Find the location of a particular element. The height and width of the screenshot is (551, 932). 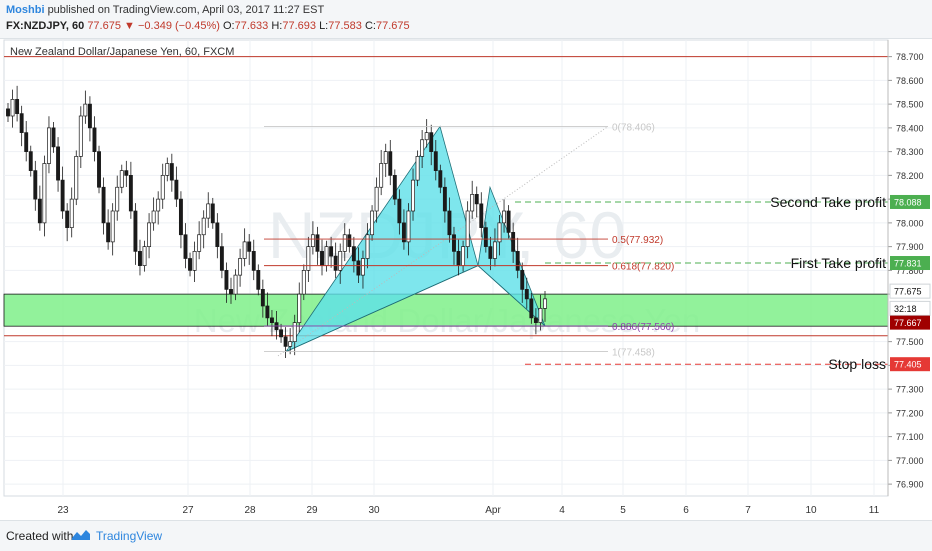

high-label: H: is located at coordinates (277, 26).